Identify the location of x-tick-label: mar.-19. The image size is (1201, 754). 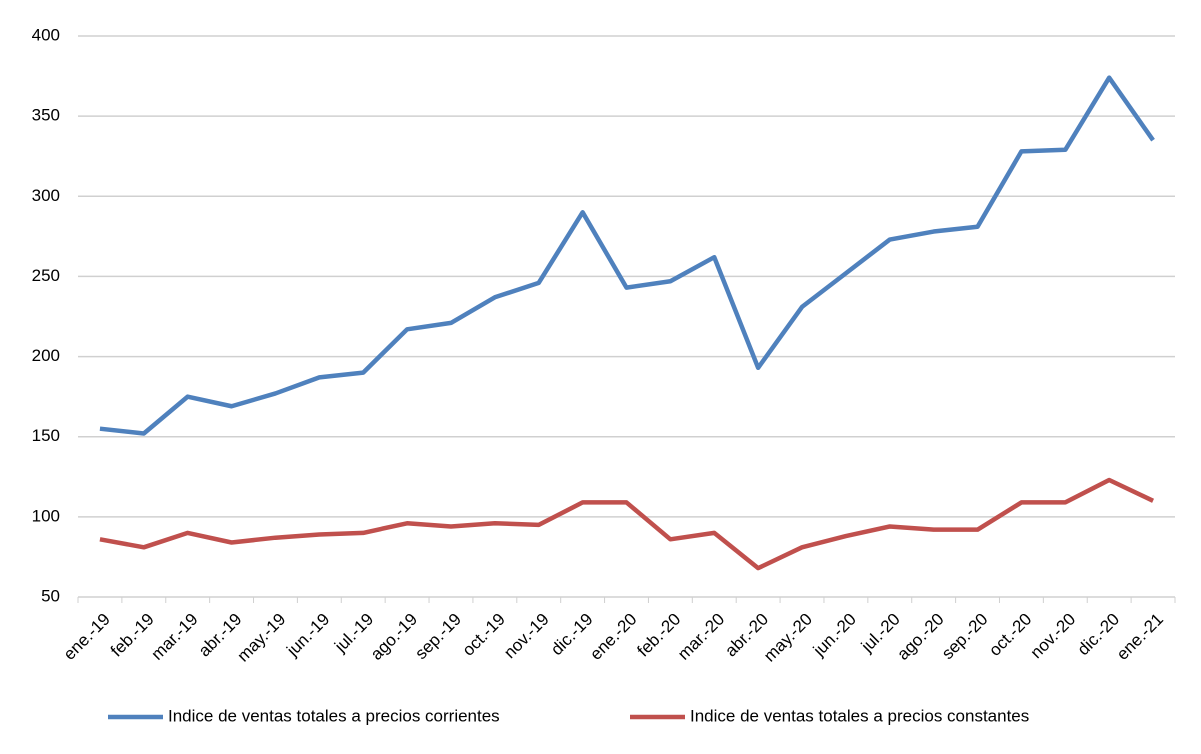
(175, 637).